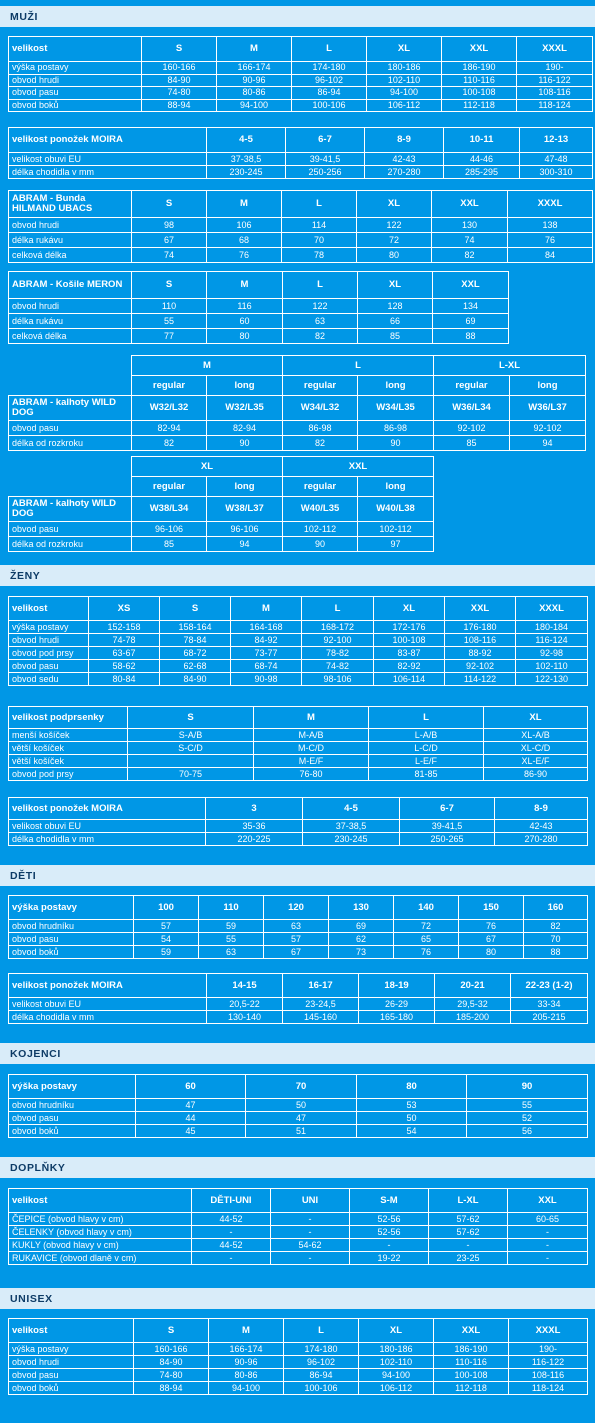 The image size is (595, 1423). Describe the element at coordinates (75, 80) in the screenshot. I see `row-label: obvod hrudi` at that location.